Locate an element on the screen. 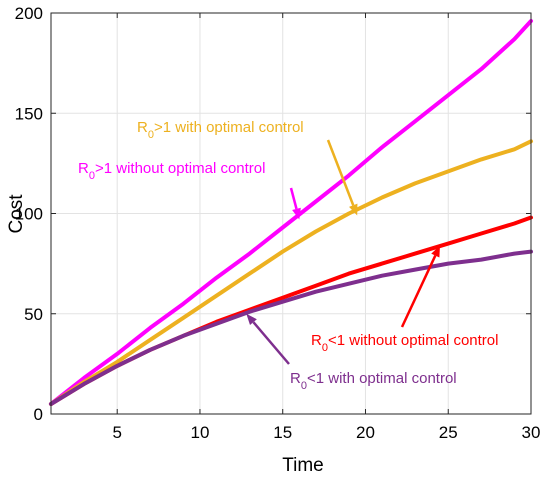 This screenshot has width=550, height=477. annotation-text: >1 without optimal control is located at coordinates (180, 168).